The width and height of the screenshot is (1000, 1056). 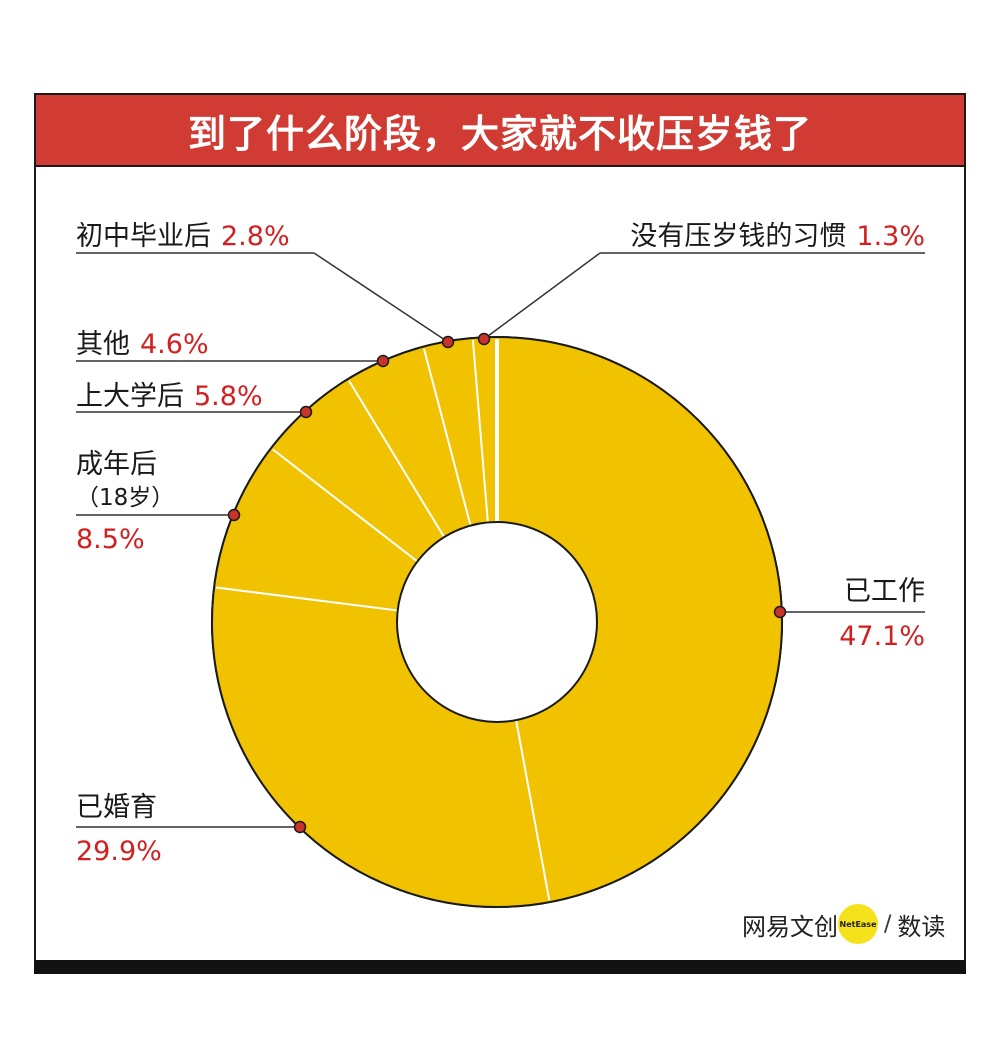 I want to click on slice-name-3: 上大学后, so click(x=130, y=396).